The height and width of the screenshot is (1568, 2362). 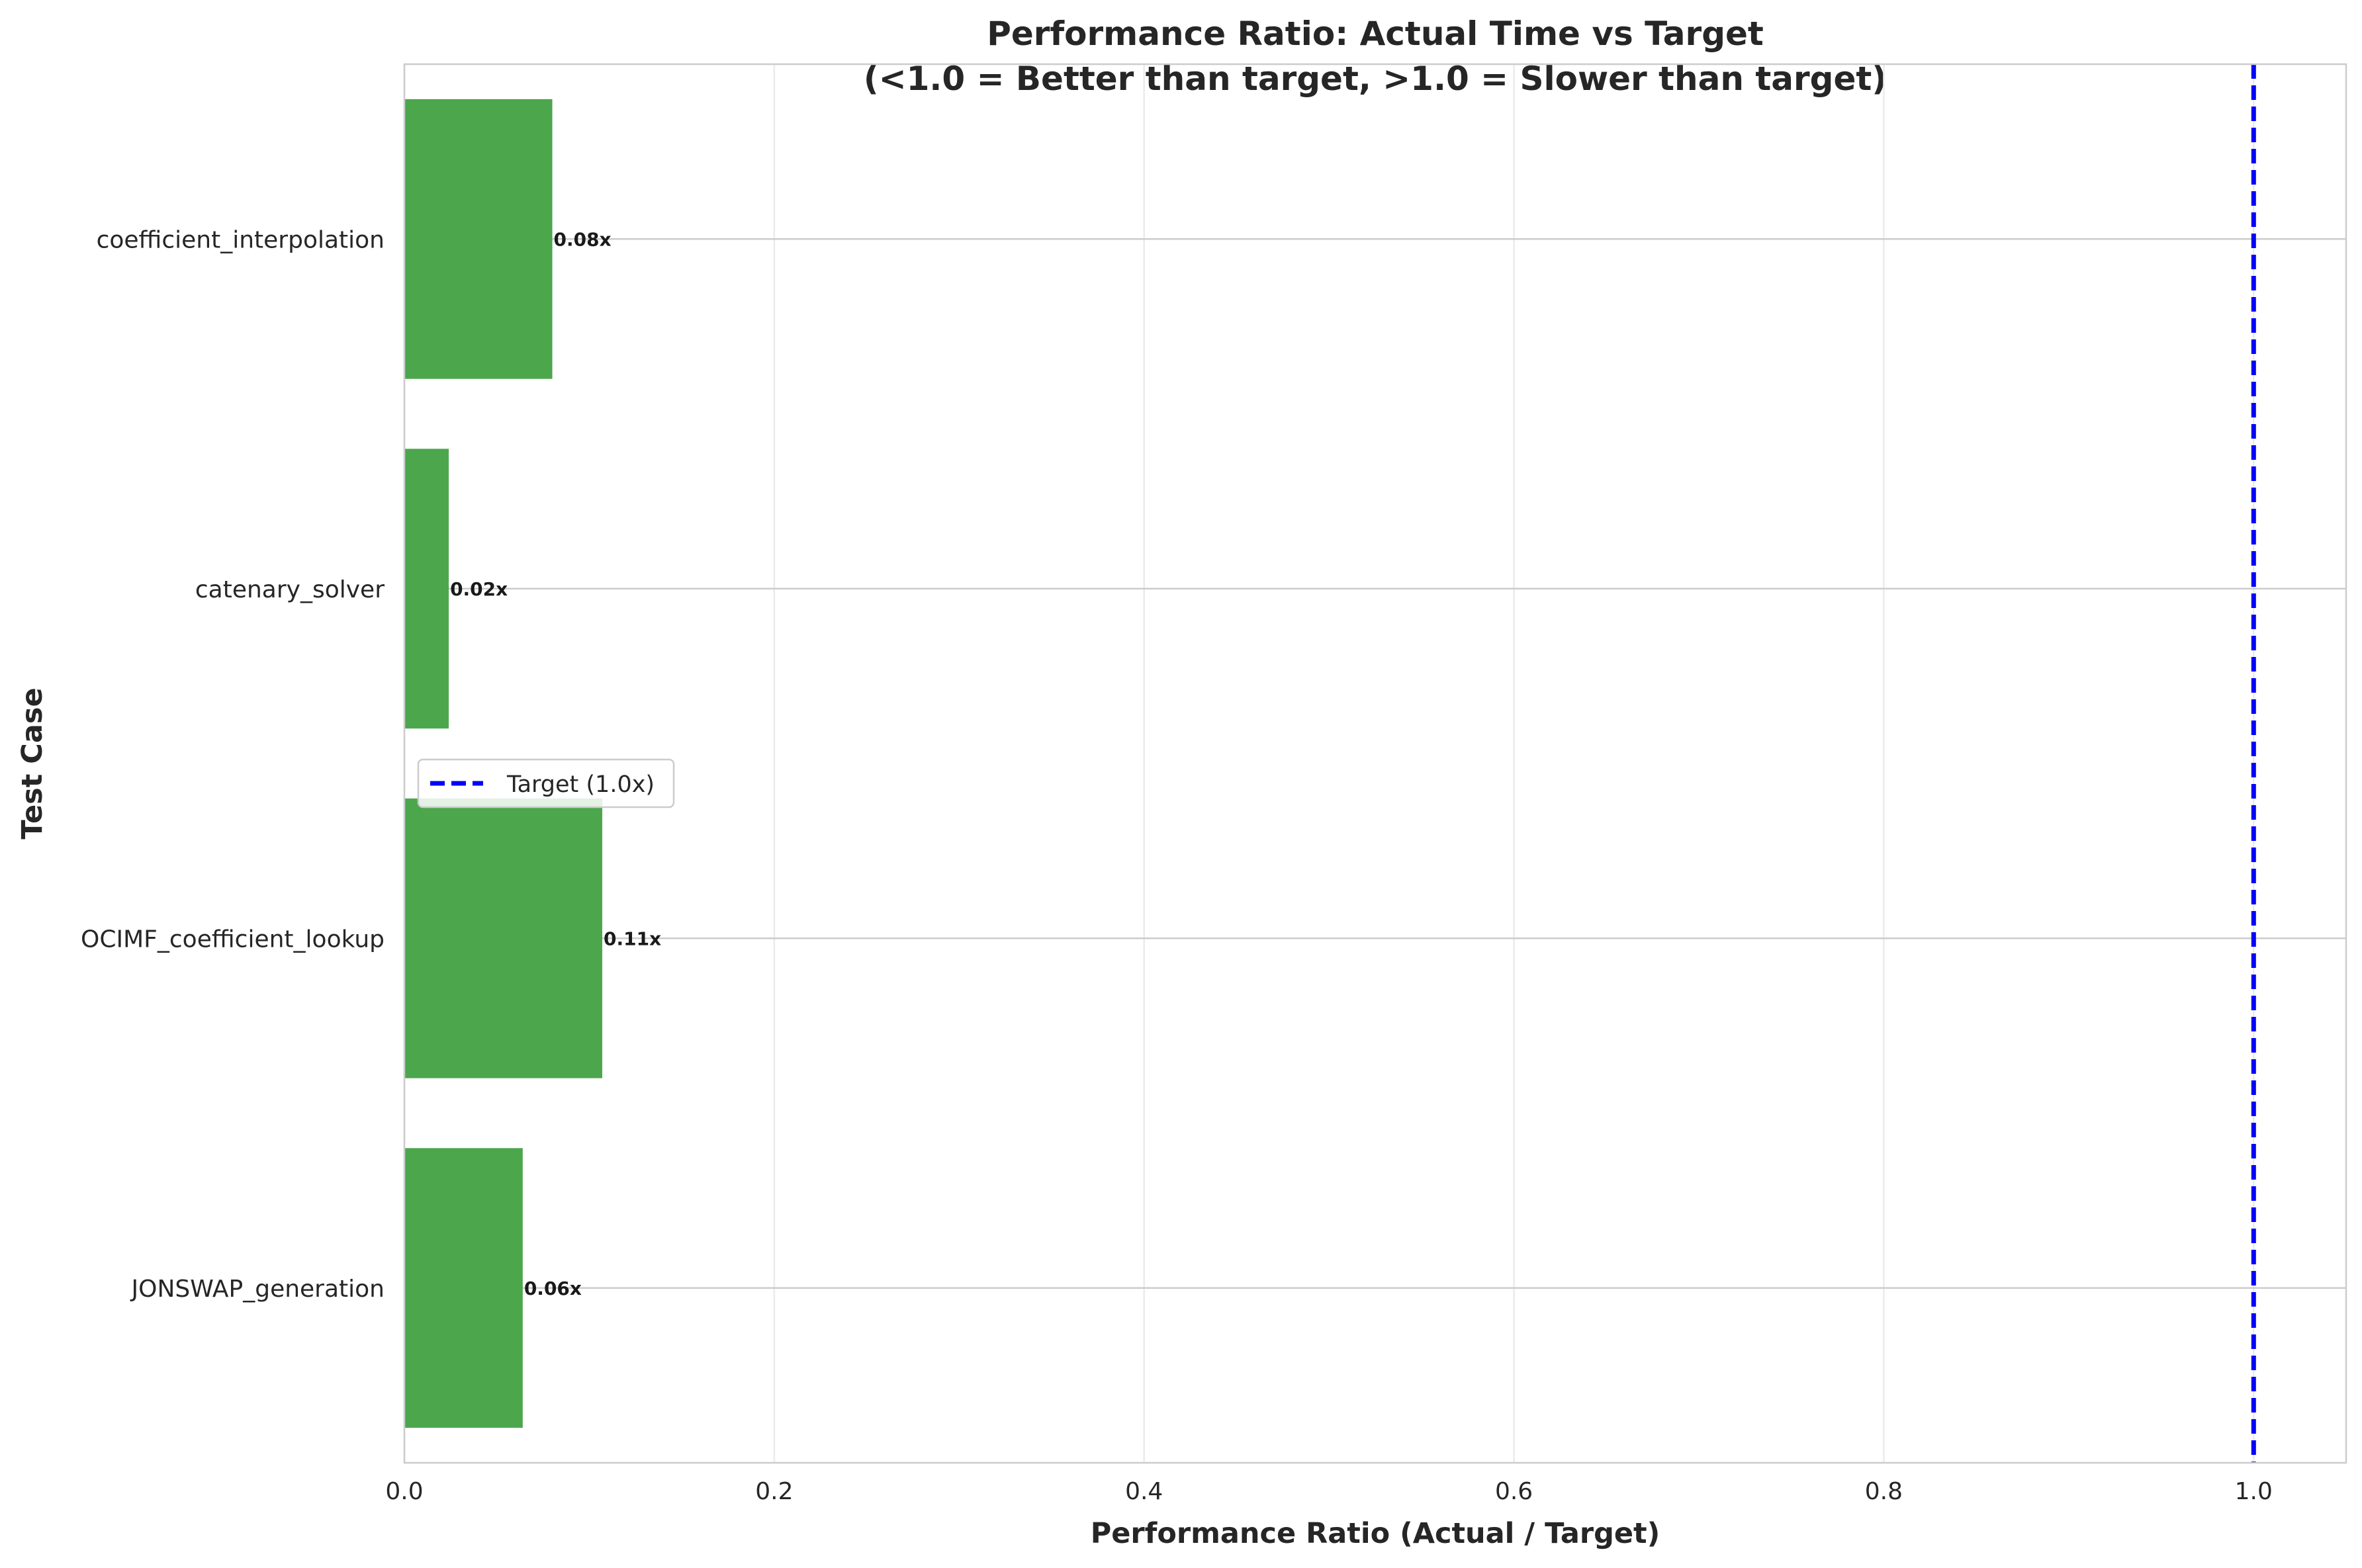 I want to click on y-axis-label: Test Case, so click(x=32, y=763).